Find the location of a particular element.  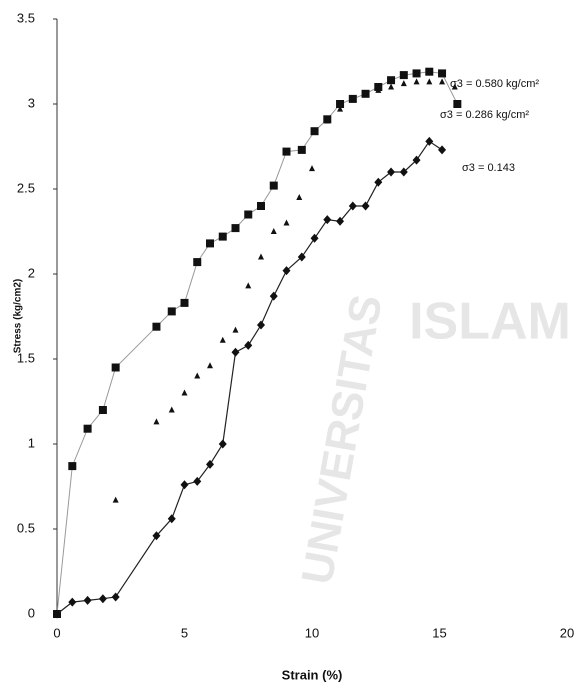

y-tick-label: 1.5 is located at coordinates (26, 357).